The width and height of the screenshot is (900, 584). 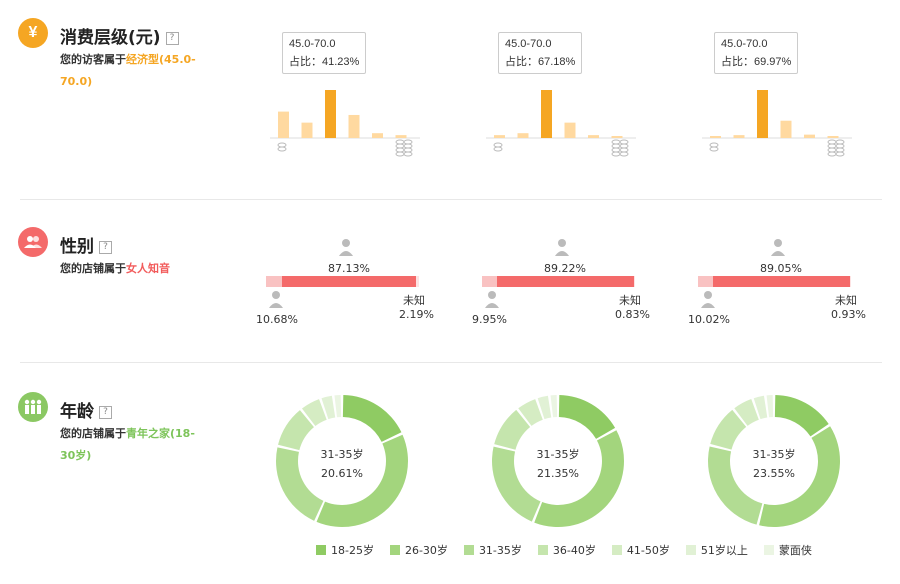 I want to click on family-glyph, so click(x=33, y=406).